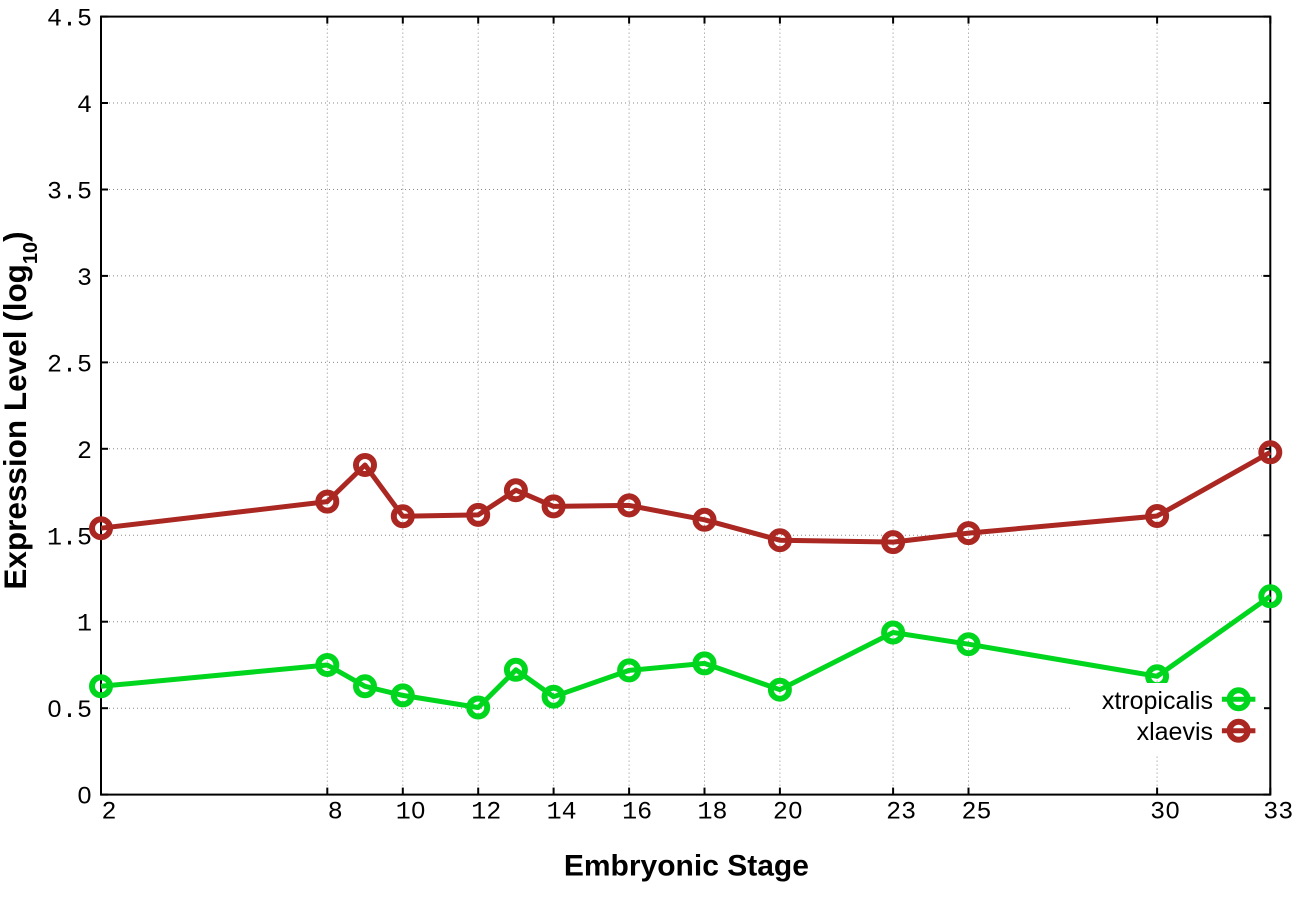 This screenshot has width=1296, height=907. I want to click on svg-text: 3, so click(84, 278).